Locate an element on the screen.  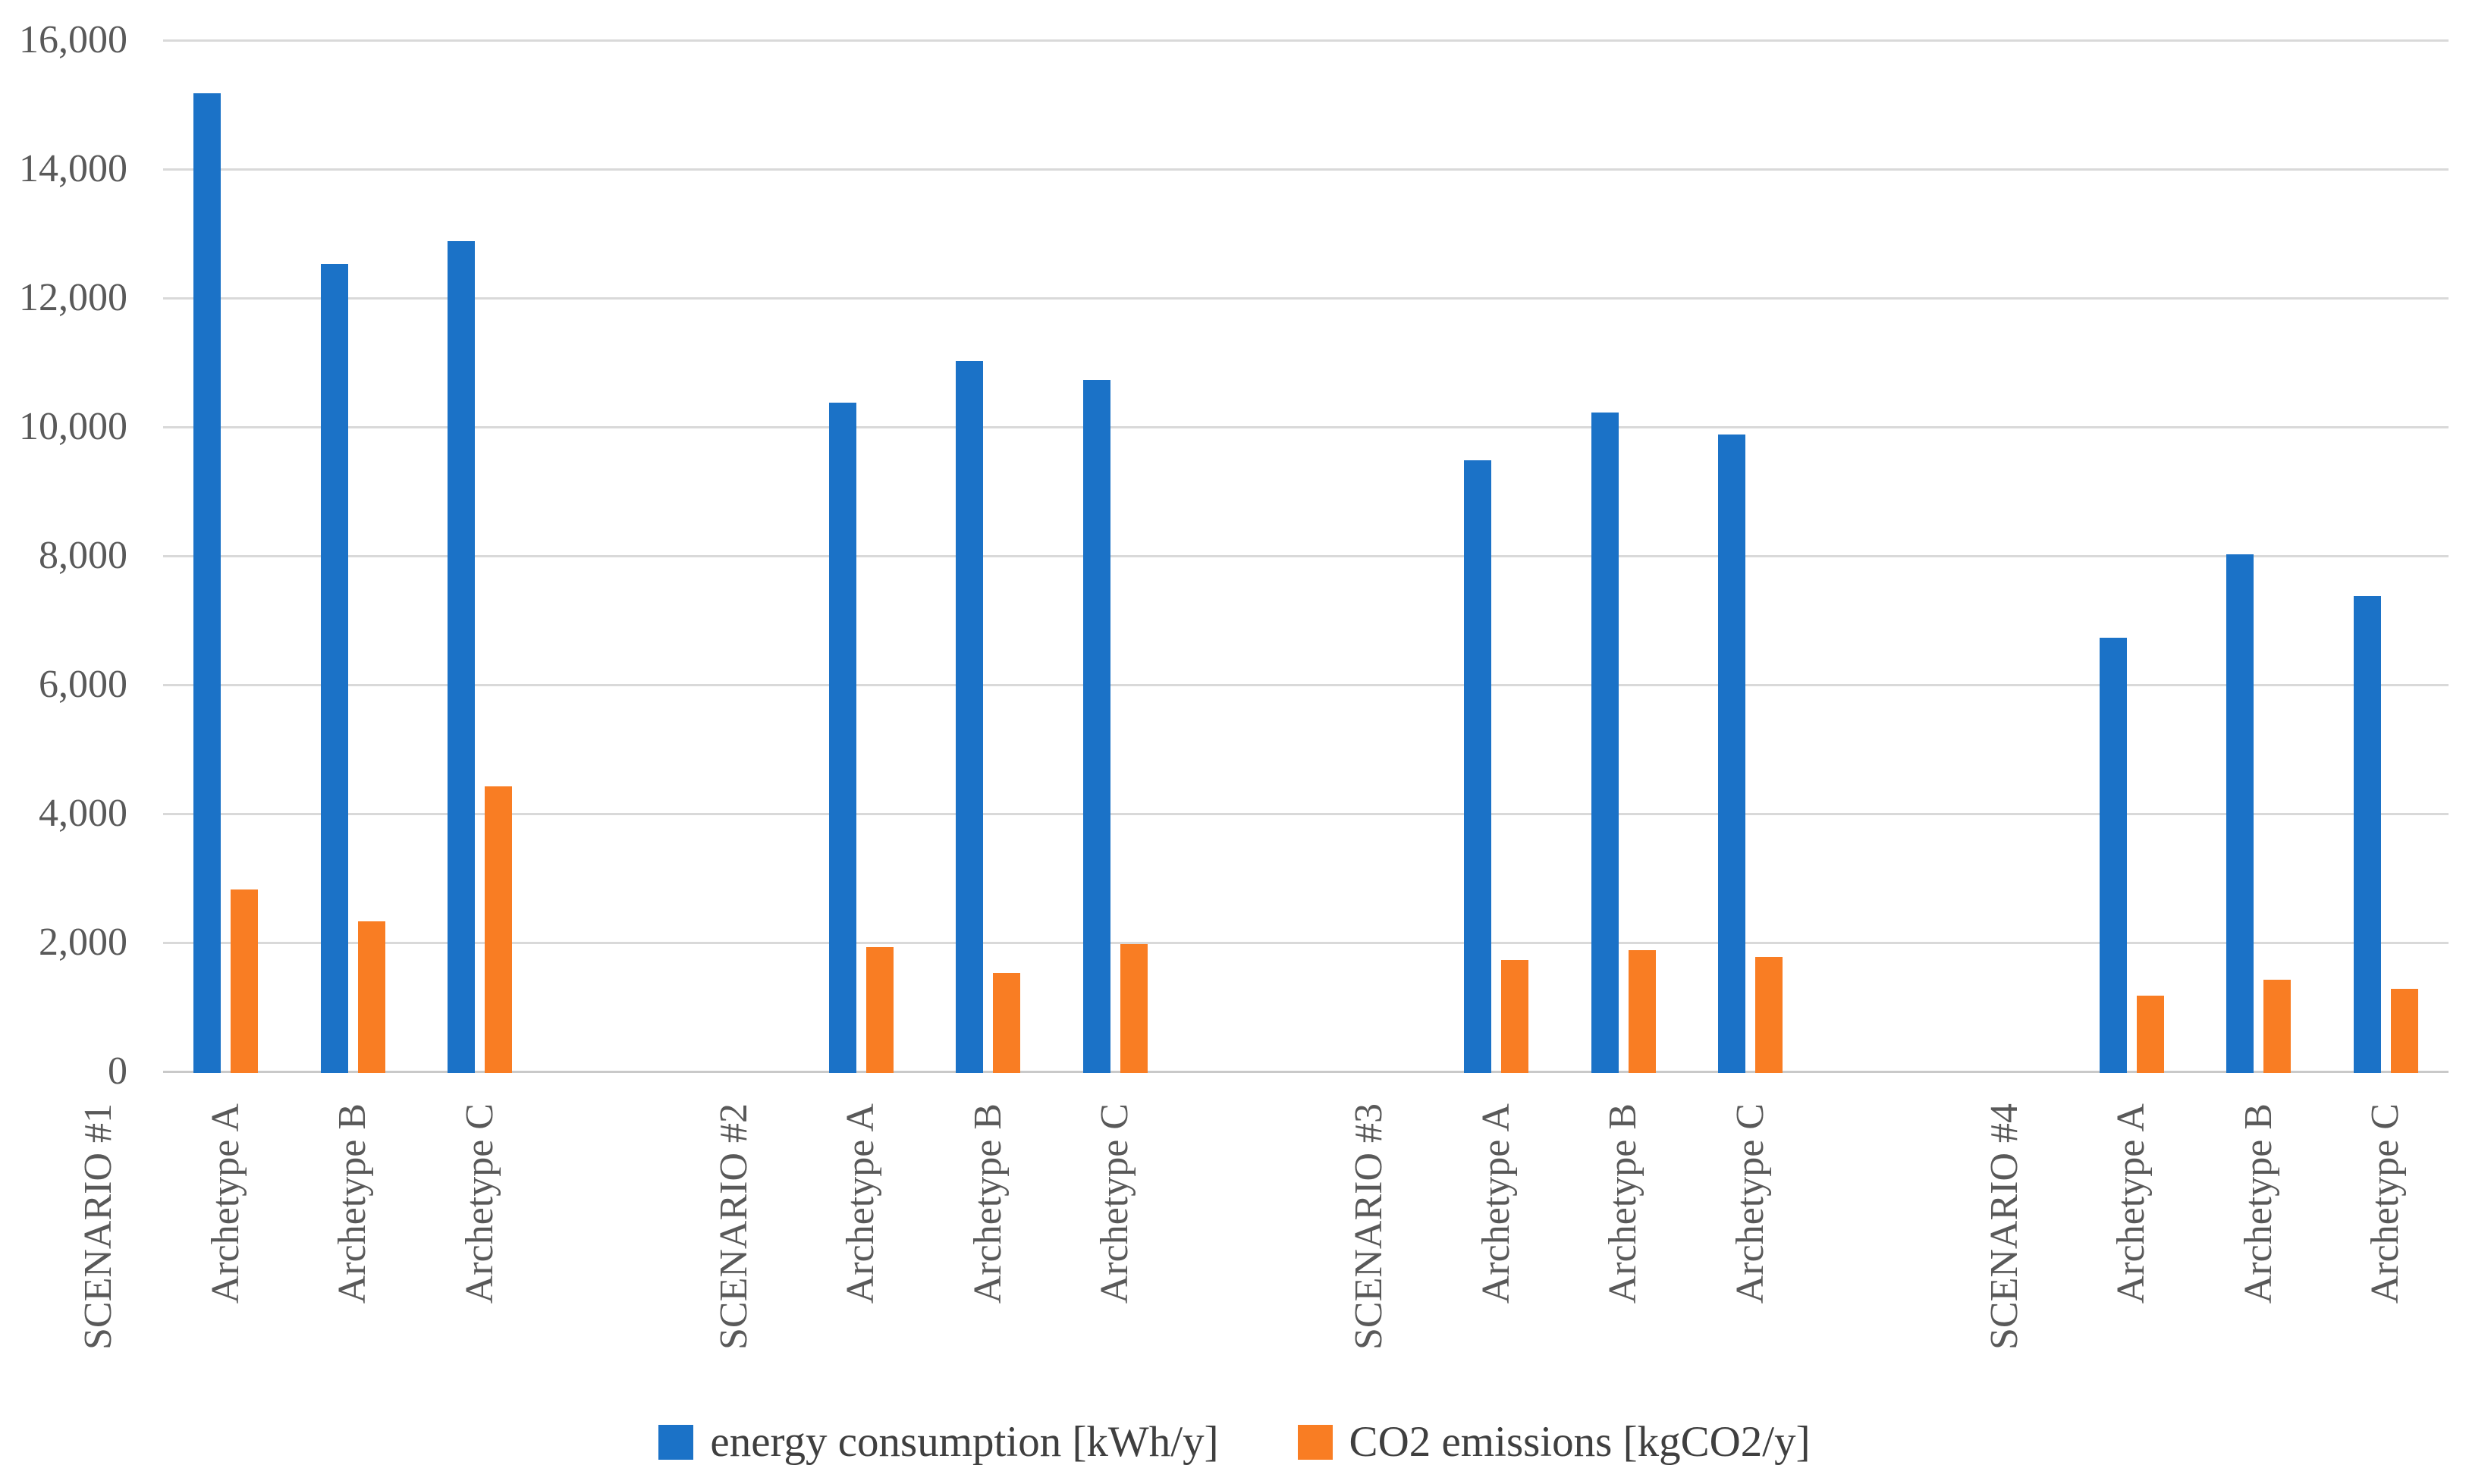
bar-co2-scenario-1-archetype-c is located at coordinates (499, 930).